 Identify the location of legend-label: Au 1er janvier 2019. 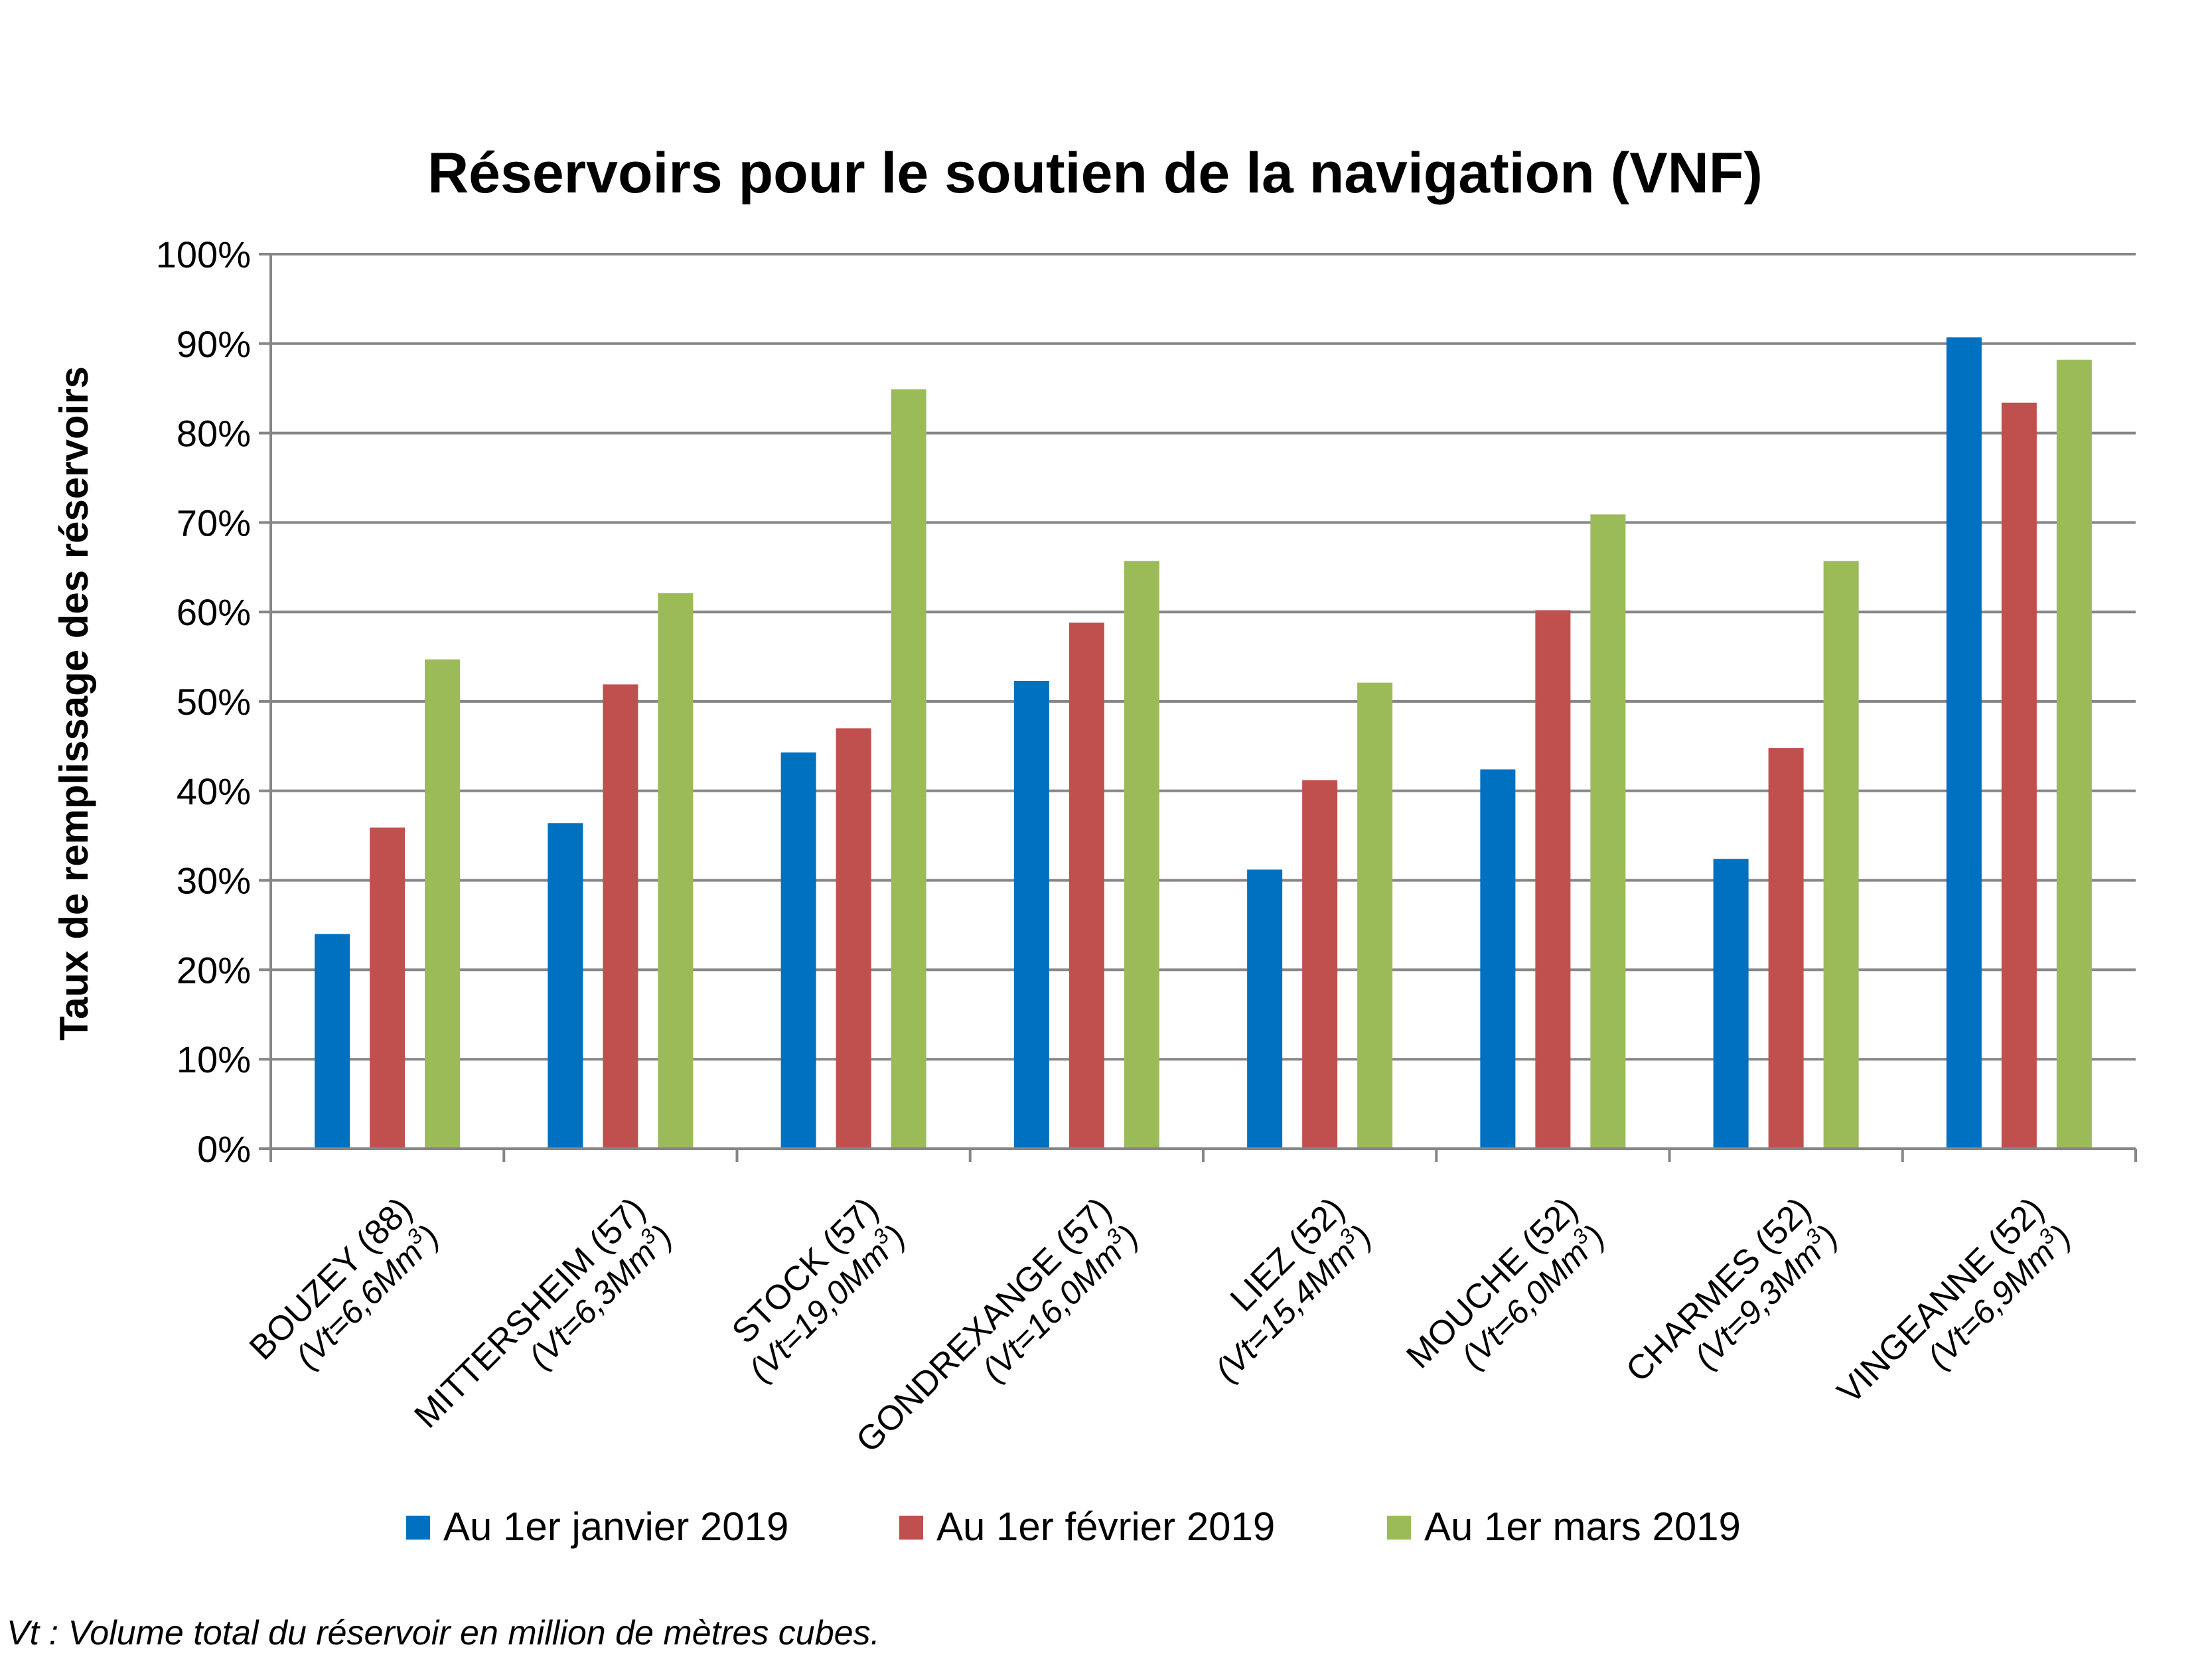
(615, 1526).